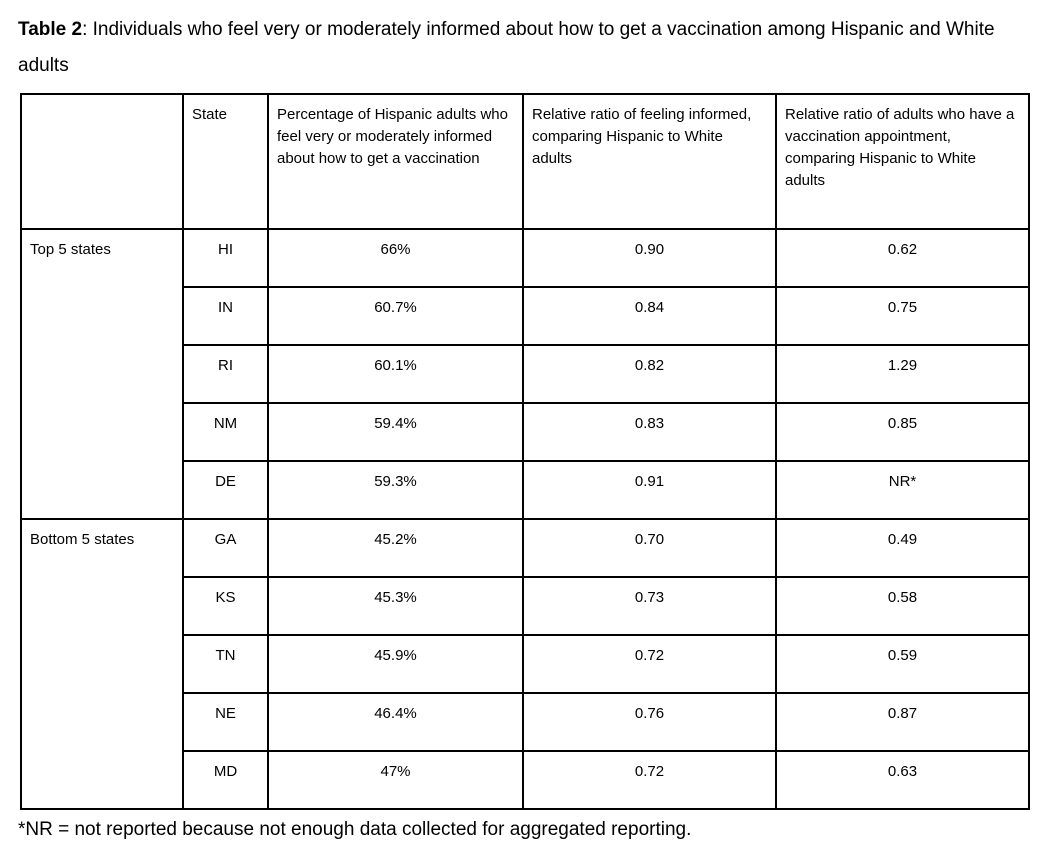 The height and width of the screenshot is (864, 1063). I want to click on cell-state: TN, so click(225, 664).